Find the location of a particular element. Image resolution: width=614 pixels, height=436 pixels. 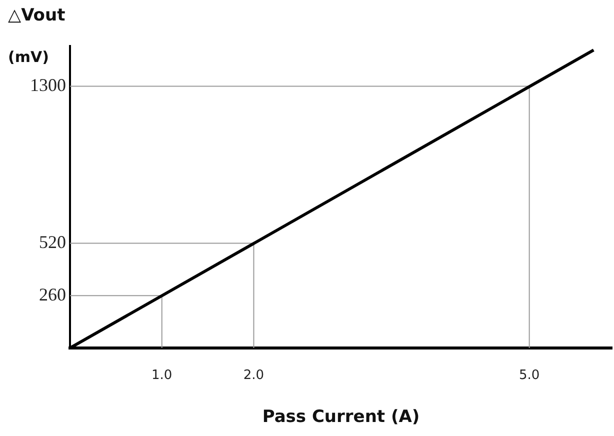

x-tick-label: 2.0 is located at coordinates (253, 376).